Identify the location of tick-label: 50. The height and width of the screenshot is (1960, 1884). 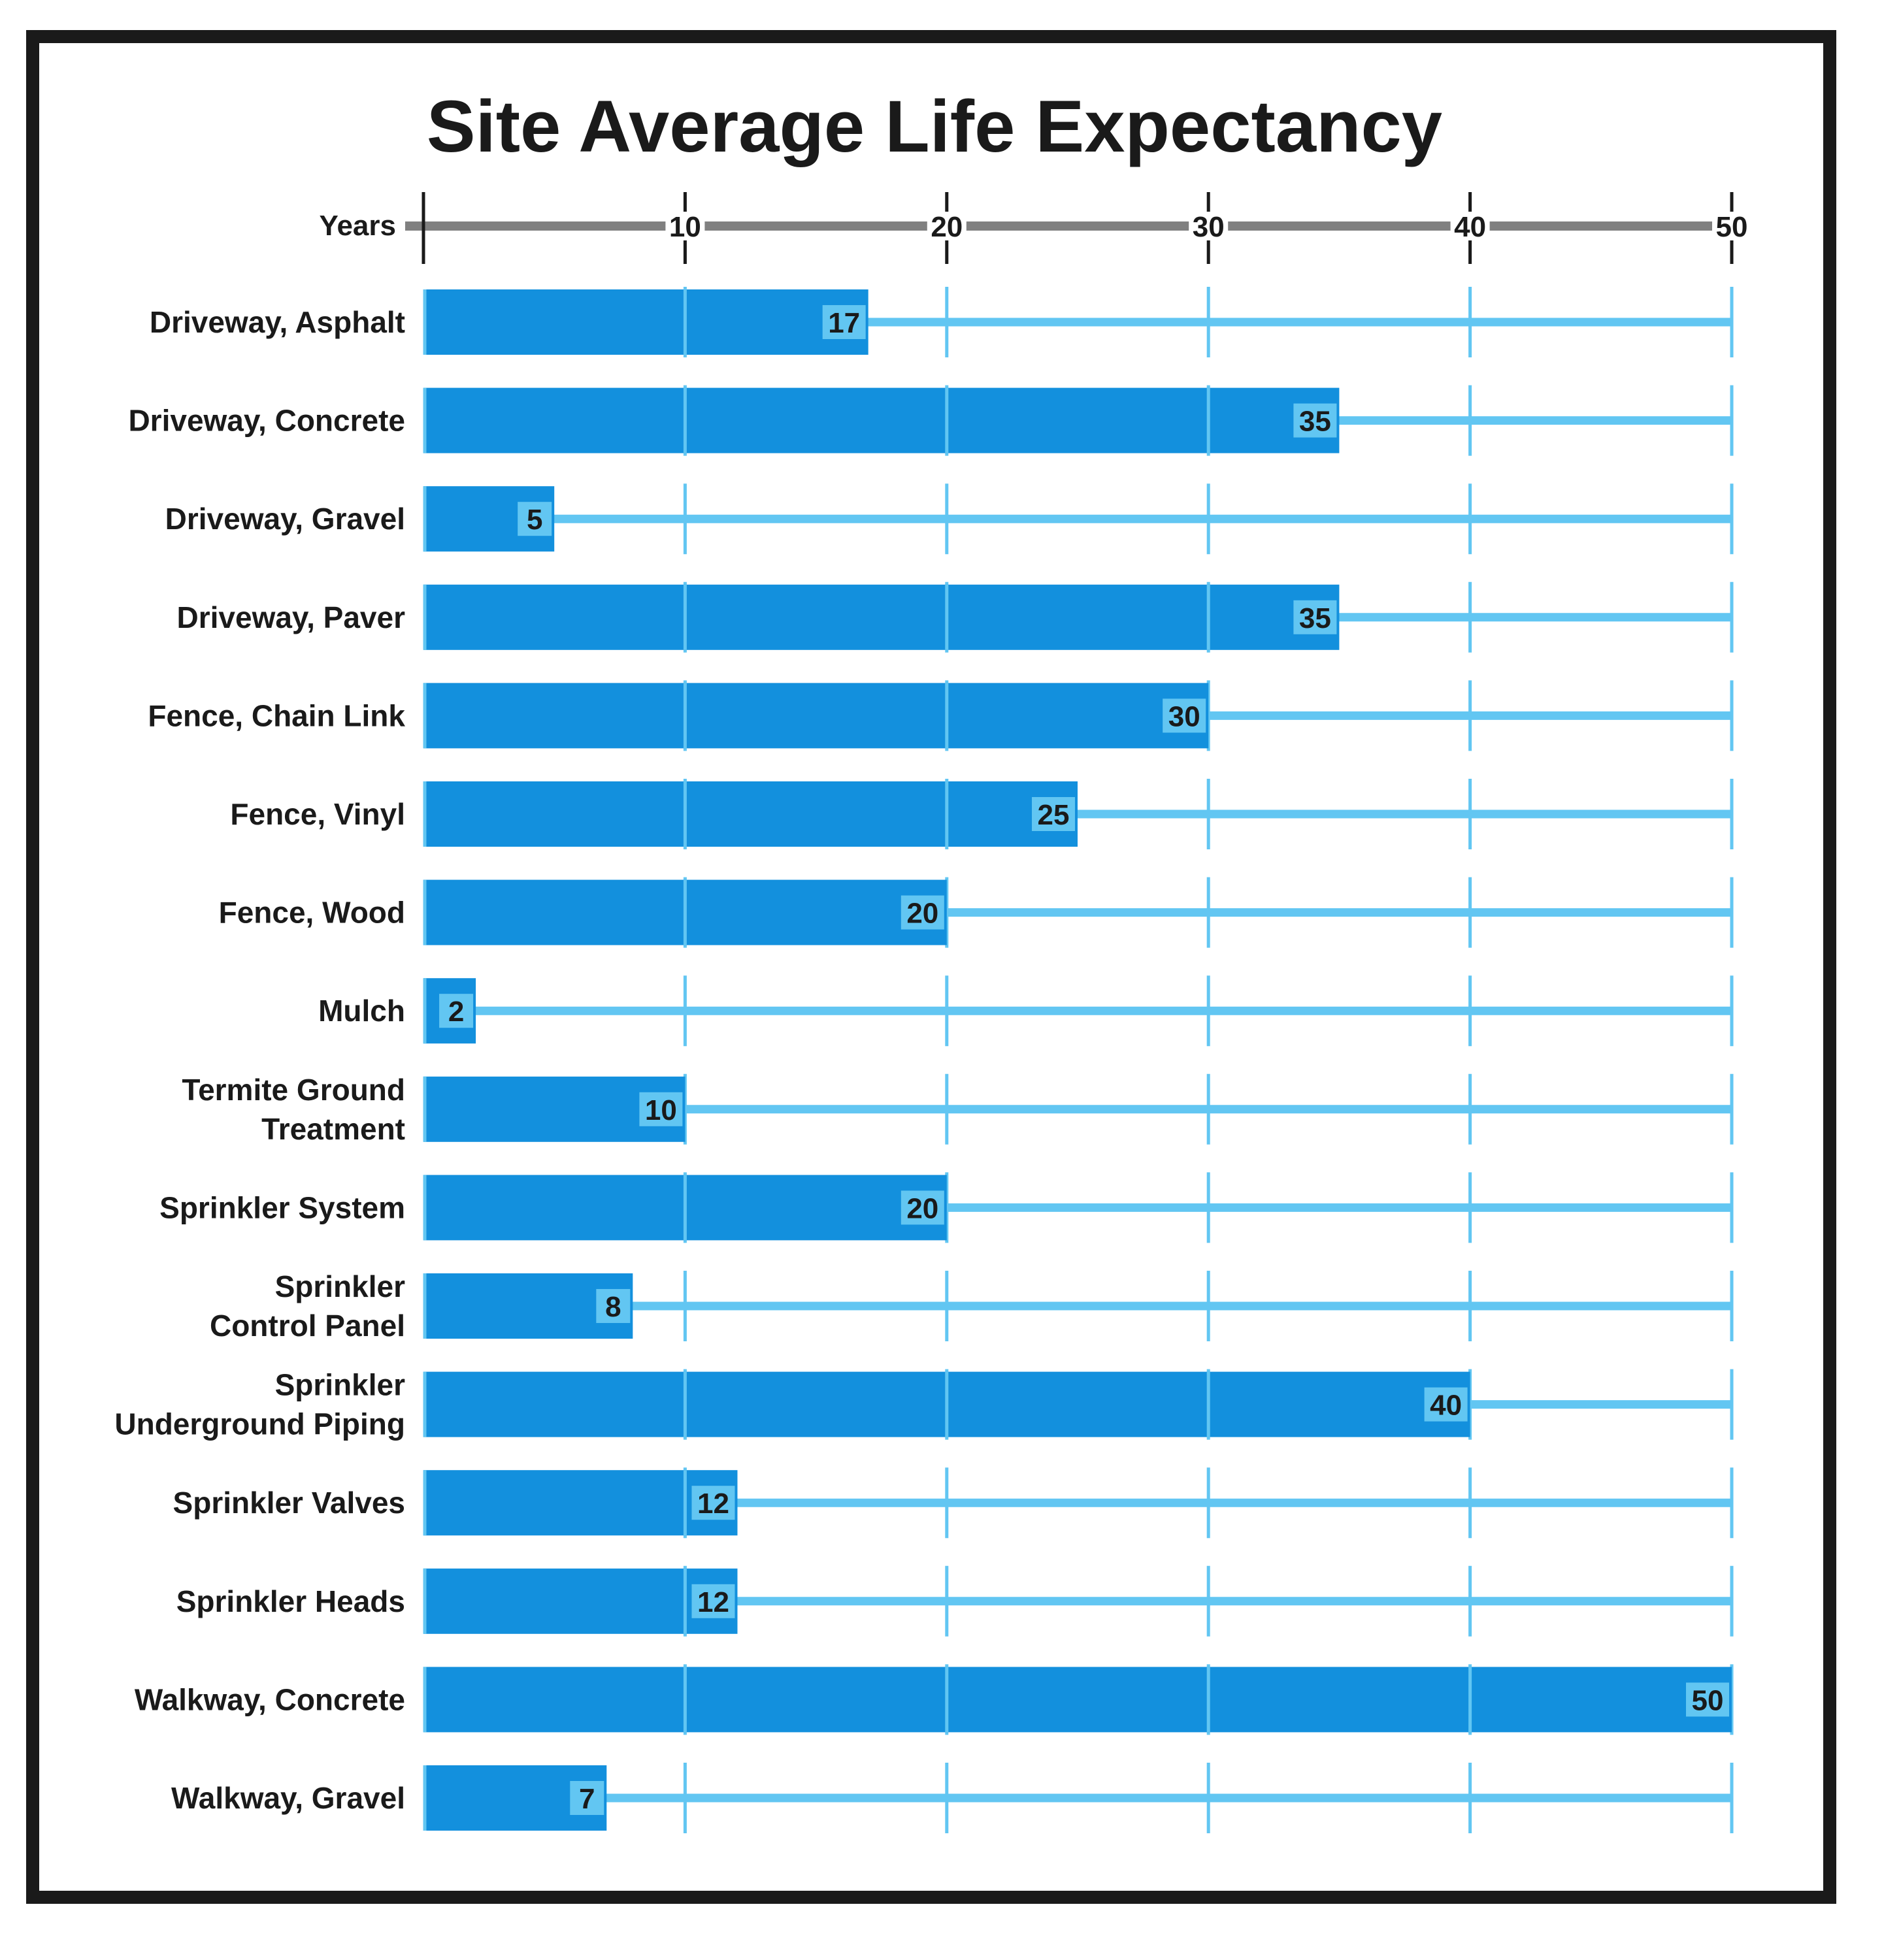
(1732, 227).